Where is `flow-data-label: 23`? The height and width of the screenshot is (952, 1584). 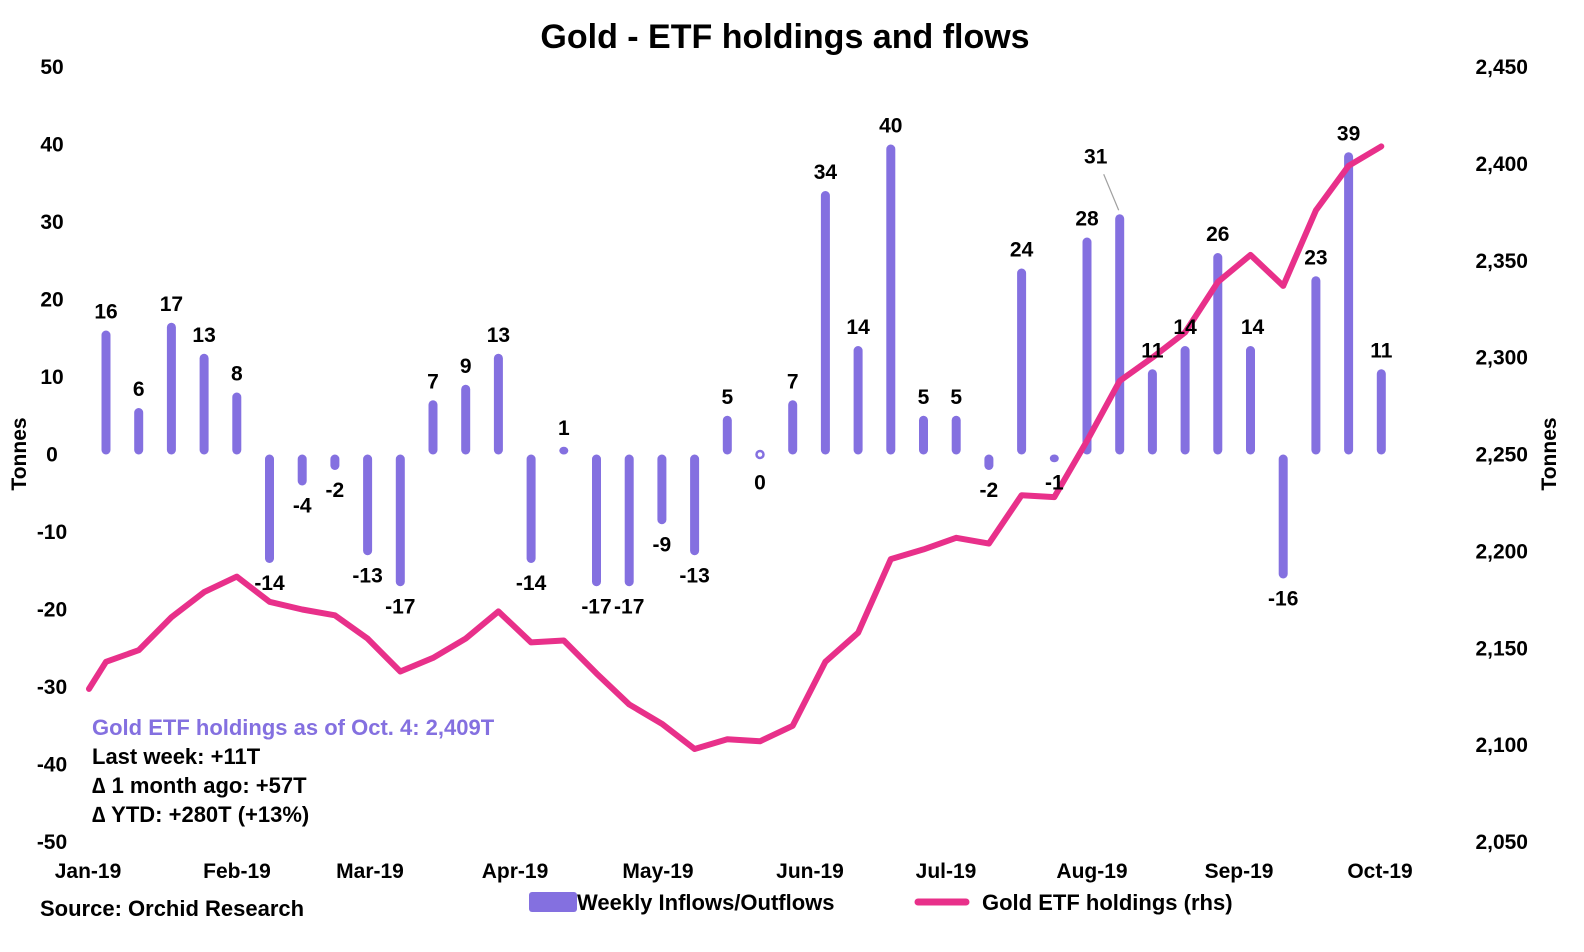
flow-data-label: 23 is located at coordinates (1315, 257).